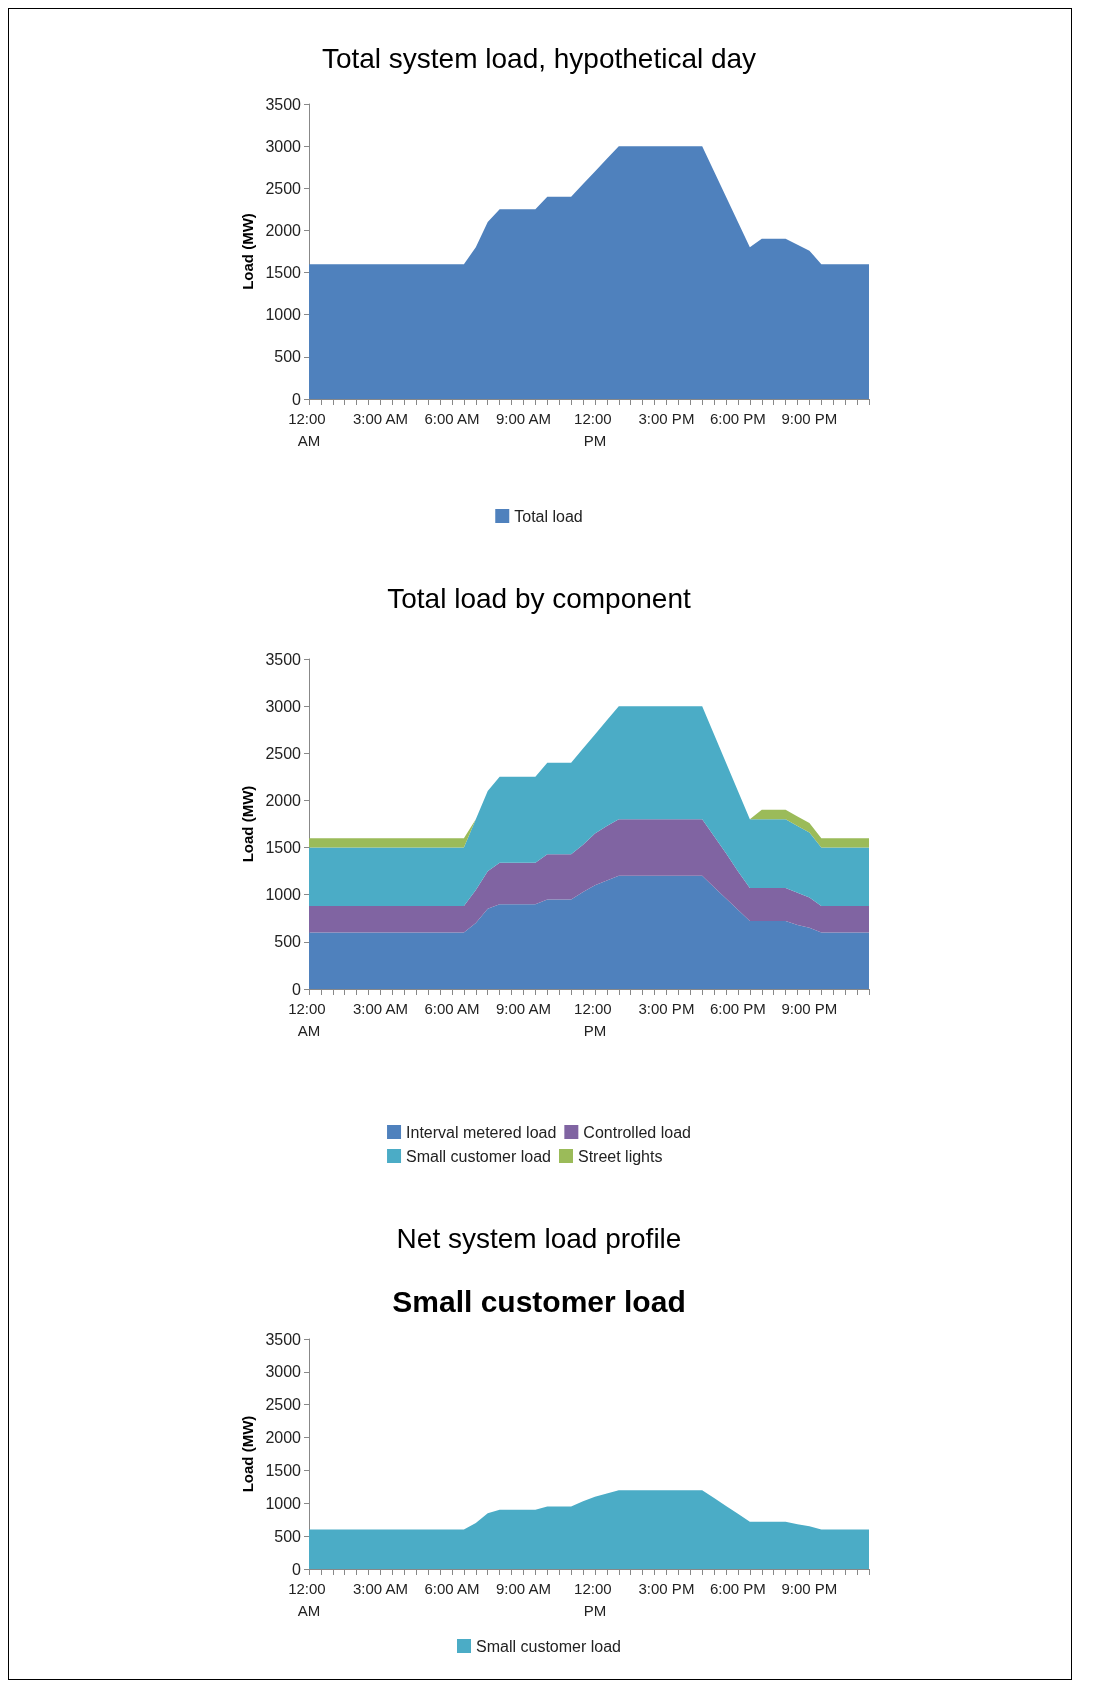 The height and width of the screenshot is (1690, 1094). What do you see at coordinates (539, 598) in the screenshot?
I see `chart-title: Total load by component` at bounding box center [539, 598].